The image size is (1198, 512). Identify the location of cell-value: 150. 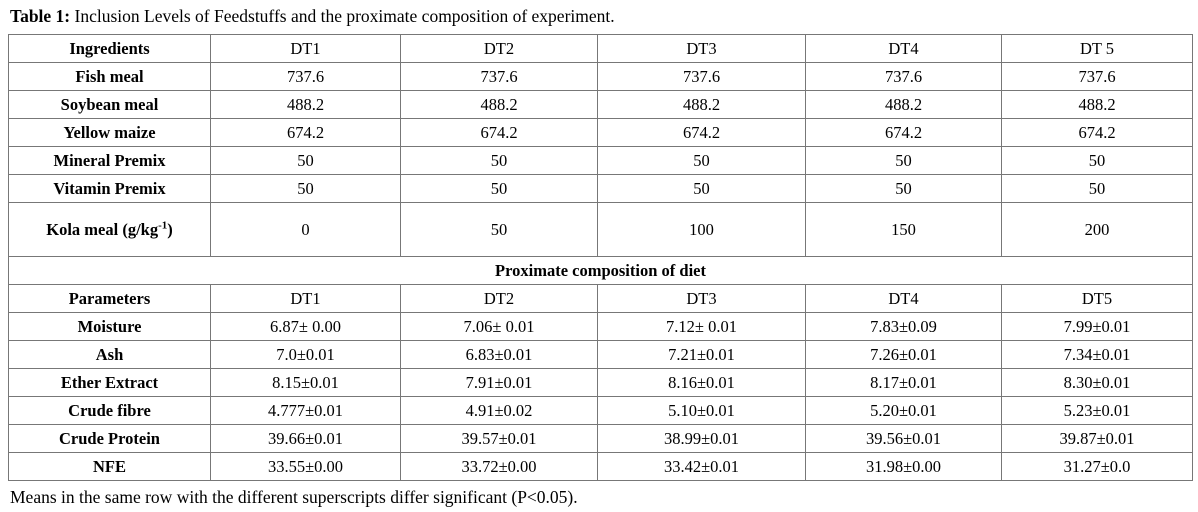
(903, 229).